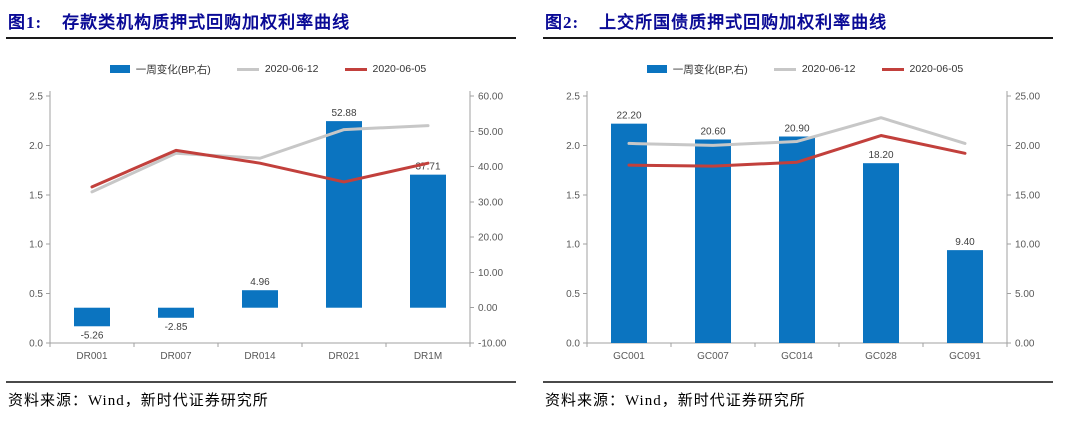  What do you see at coordinates (492, 344) in the screenshot?
I see `right-axis-tick-label: -10.00` at bounding box center [492, 344].